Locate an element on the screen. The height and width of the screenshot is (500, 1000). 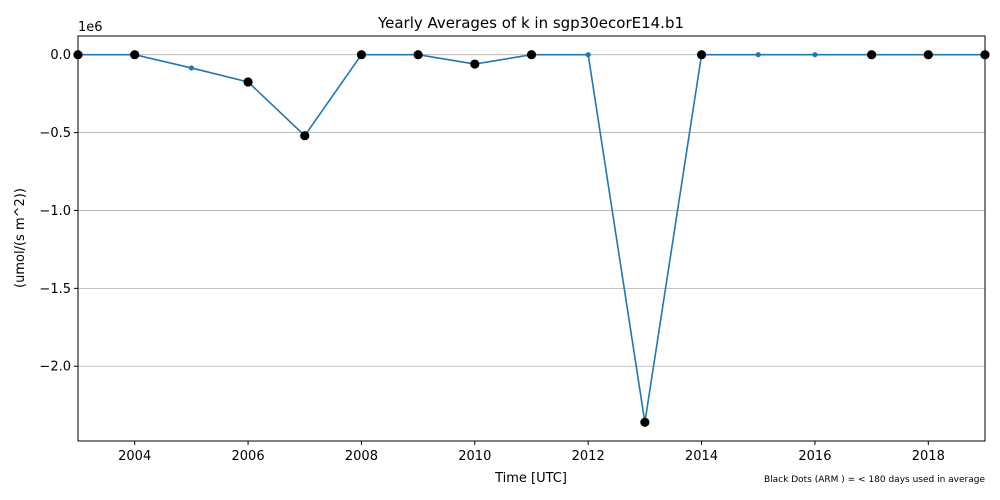
y-tick-label: −1.5 is located at coordinates (55, 289).